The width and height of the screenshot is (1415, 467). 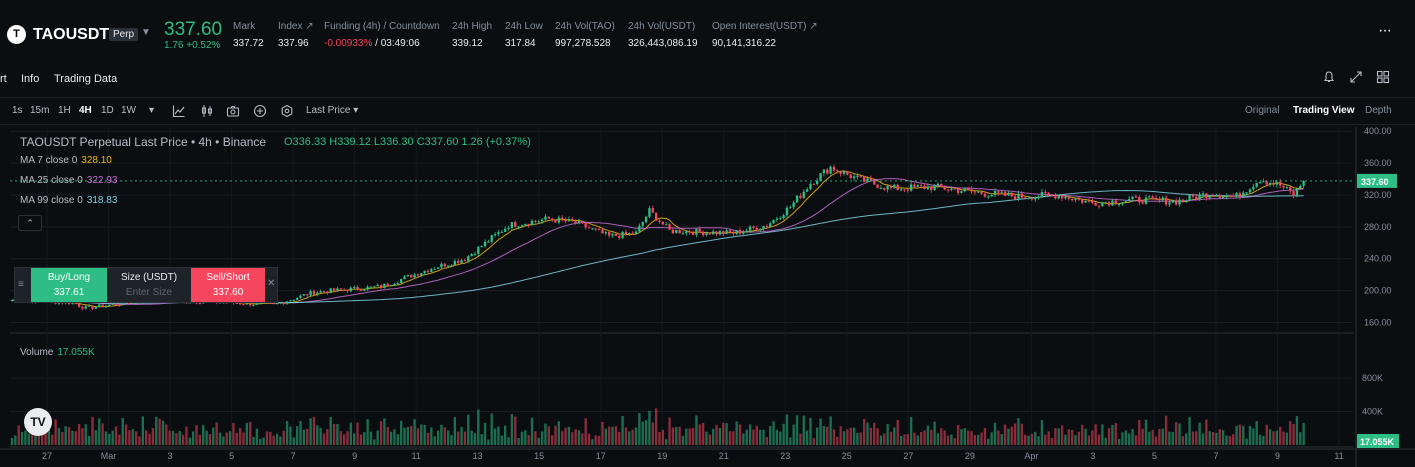 What do you see at coordinates (1329, 77) in the screenshot?
I see `bell-icon` at bounding box center [1329, 77].